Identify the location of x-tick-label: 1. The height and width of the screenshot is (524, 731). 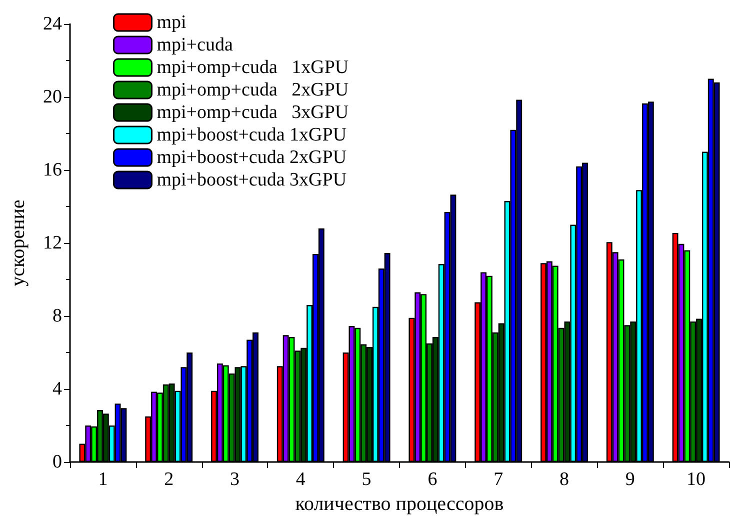
(103, 479).